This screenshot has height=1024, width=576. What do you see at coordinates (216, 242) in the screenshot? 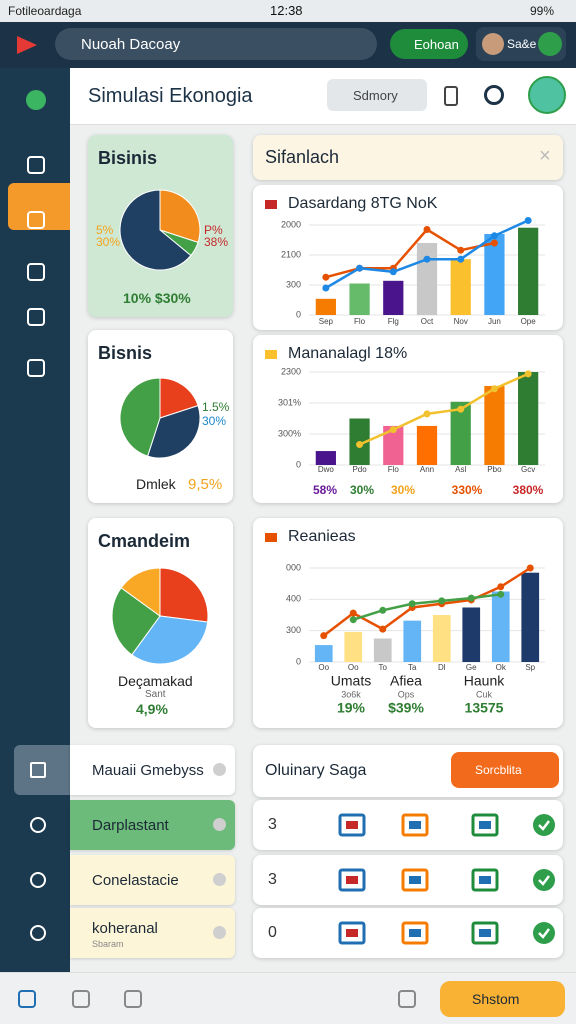
I see `pie-label: 38%` at bounding box center [216, 242].